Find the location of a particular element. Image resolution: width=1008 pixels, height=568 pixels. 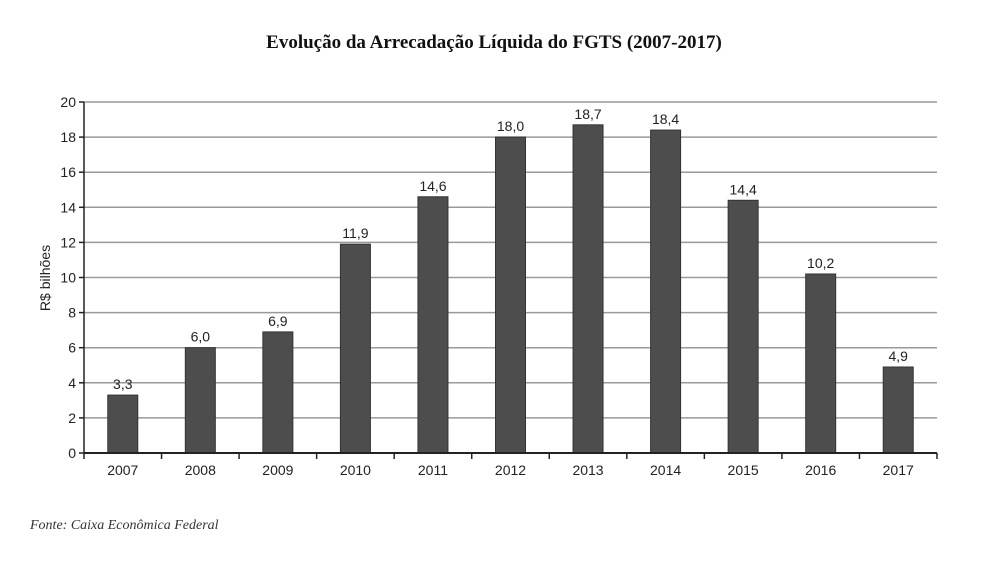

bar-2017 is located at coordinates (898, 410).